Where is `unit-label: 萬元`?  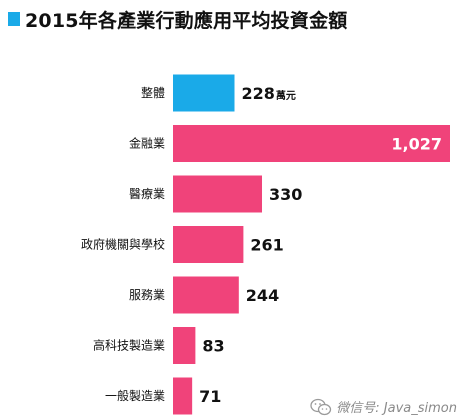 unit-label: 萬元 is located at coordinates (286, 95).